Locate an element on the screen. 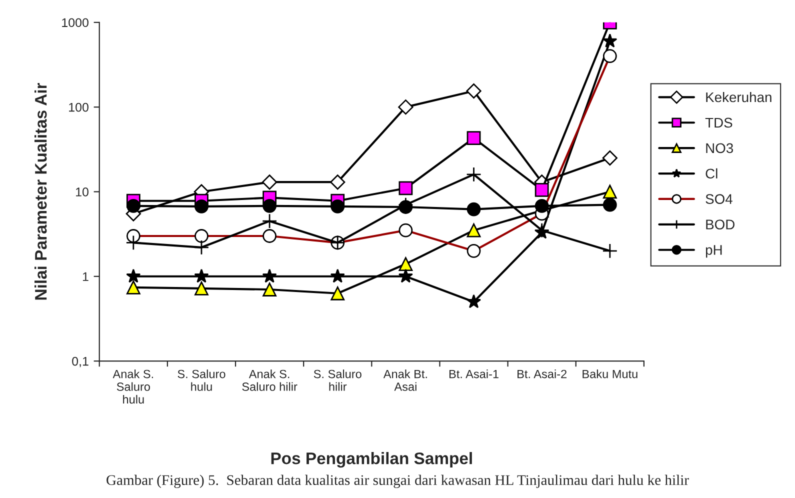 Image resolution: width=795 pixels, height=498 pixels. y-tick-label: 1 is located at coordinates (85, 276).